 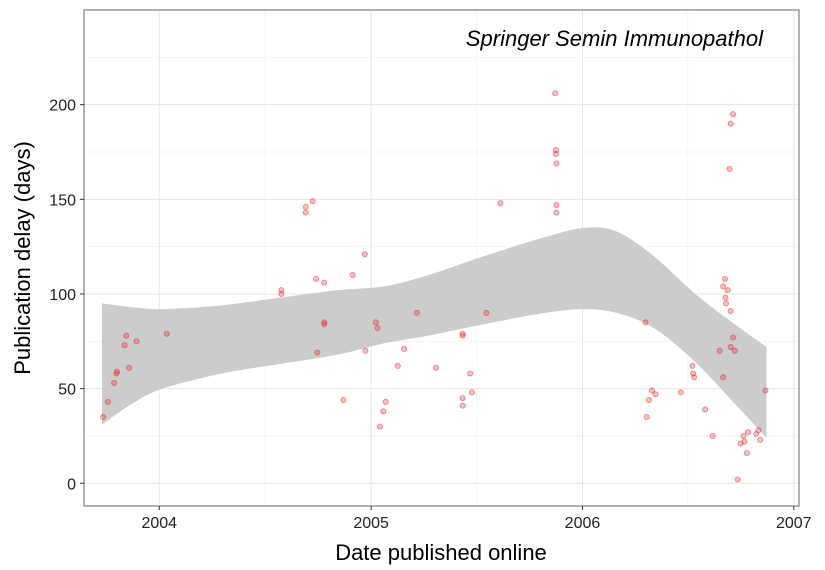 What do you see at coordinates (794, 523) in the screenshot?
I see `x-tick-label: 2007` at bounding box center [794, 523].